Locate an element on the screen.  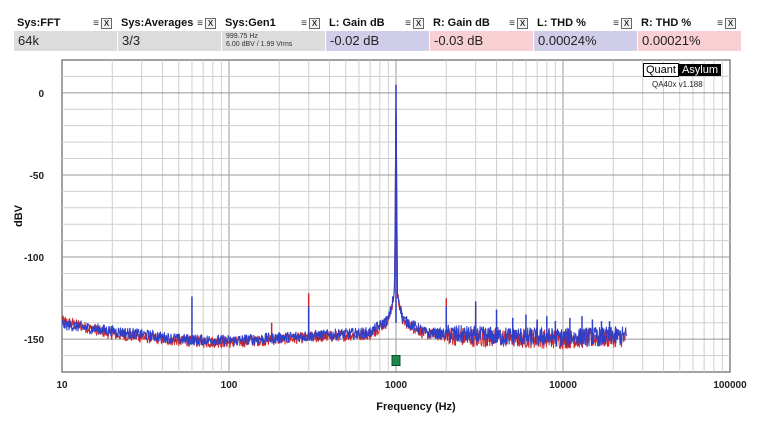
x-tick-label: 10 is located at coordinates (62, 385).